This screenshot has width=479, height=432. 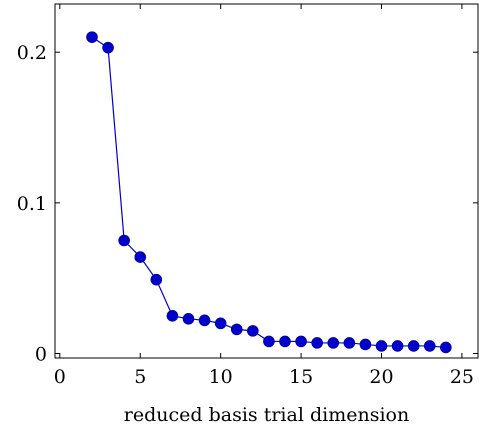 I want to click on x-tick-label: 0, so click(x=60, y=377).